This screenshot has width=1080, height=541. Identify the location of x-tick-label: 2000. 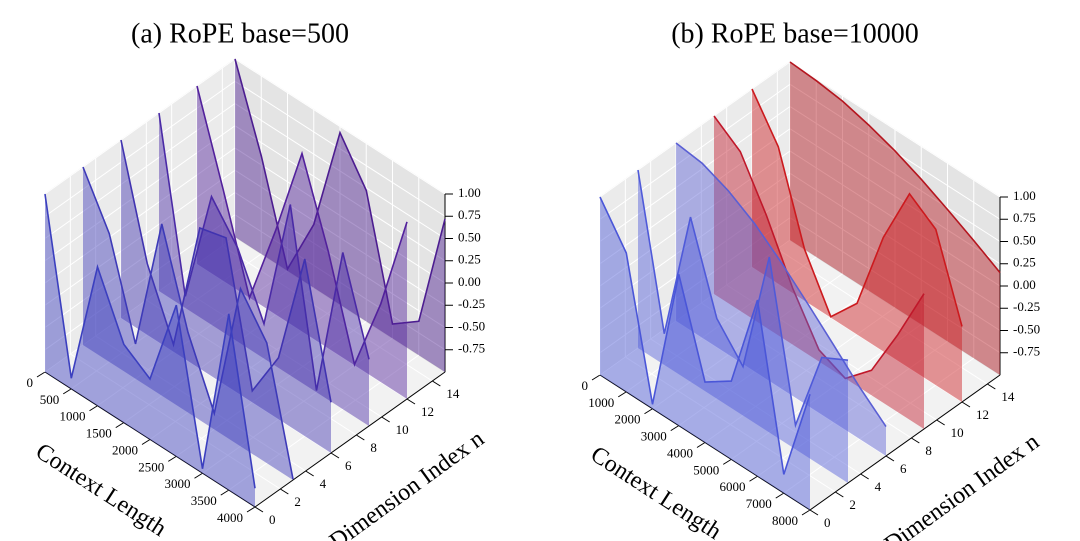
(125, 449).